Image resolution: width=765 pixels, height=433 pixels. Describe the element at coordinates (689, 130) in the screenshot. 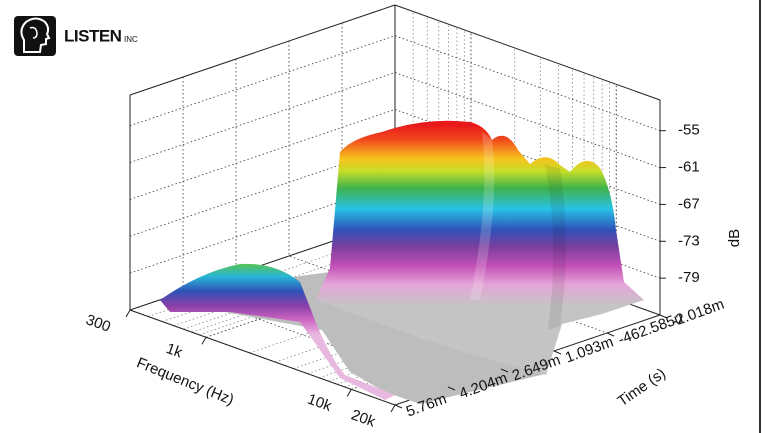

I see `z-tick-label: -55` at that location.